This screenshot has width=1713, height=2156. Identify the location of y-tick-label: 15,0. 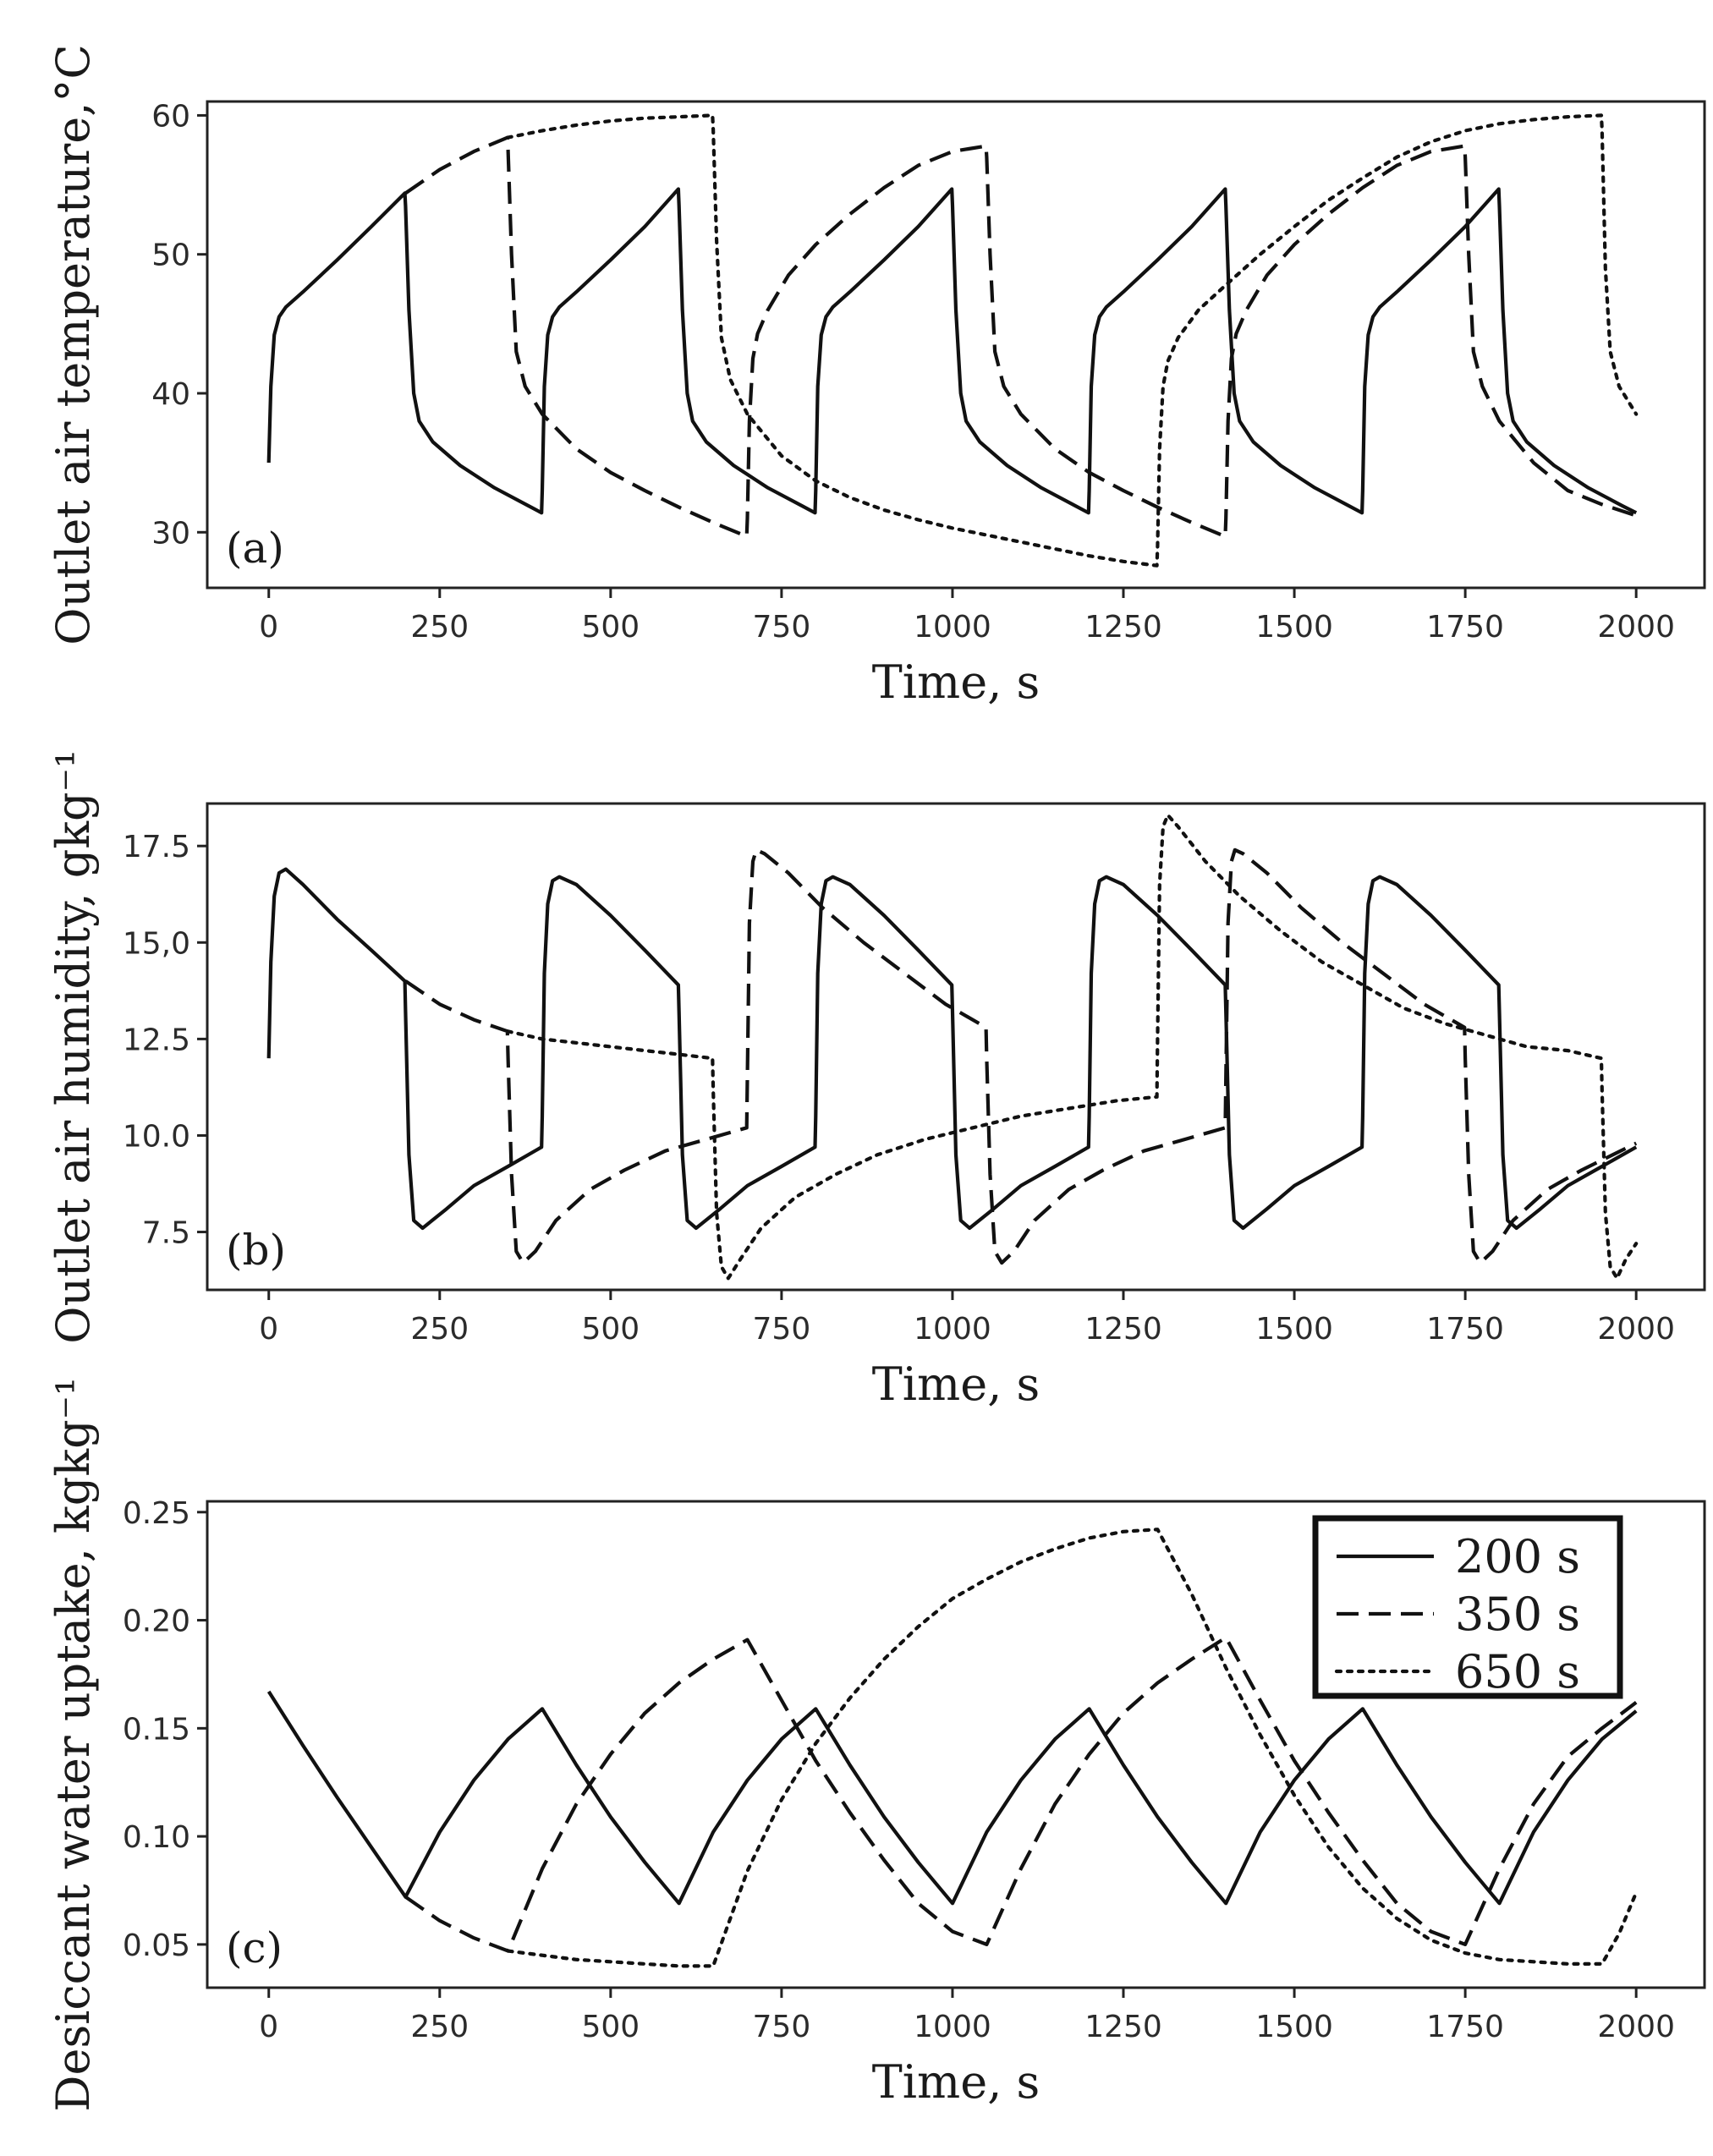
(156, 943).